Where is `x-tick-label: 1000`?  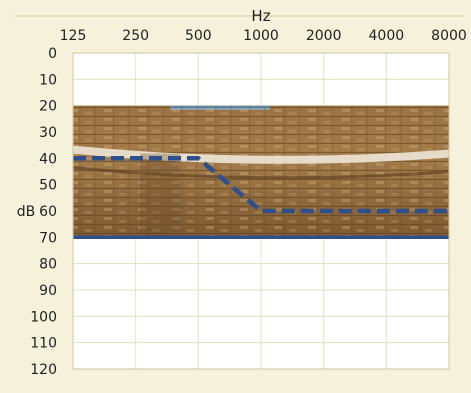
x-tick-label: 1000 is located at coordinates (261, 36).